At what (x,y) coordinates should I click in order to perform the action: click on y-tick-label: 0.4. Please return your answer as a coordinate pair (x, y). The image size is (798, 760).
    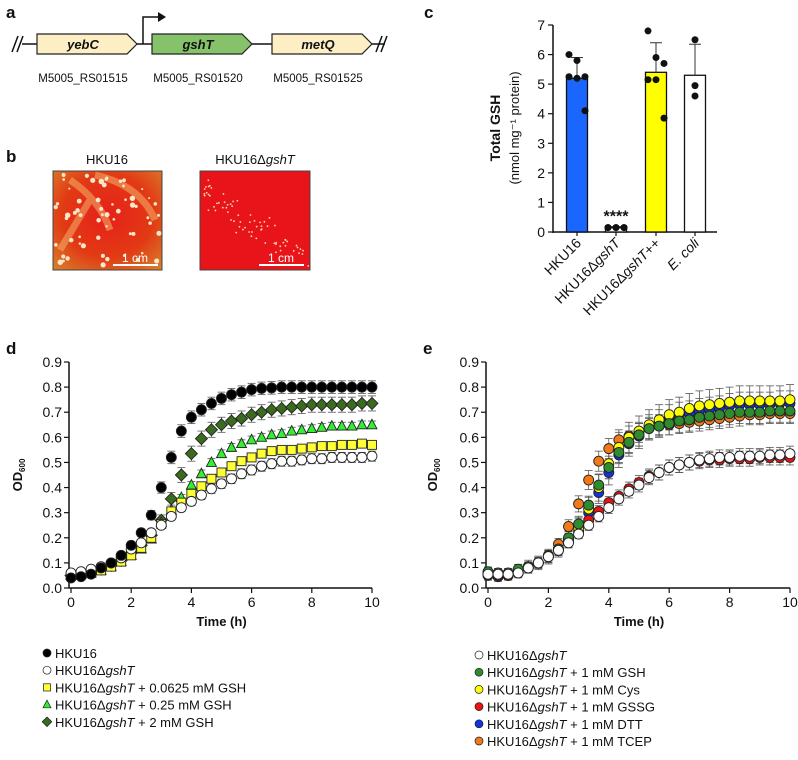
    Looking at the image, I should click on (470, 488).